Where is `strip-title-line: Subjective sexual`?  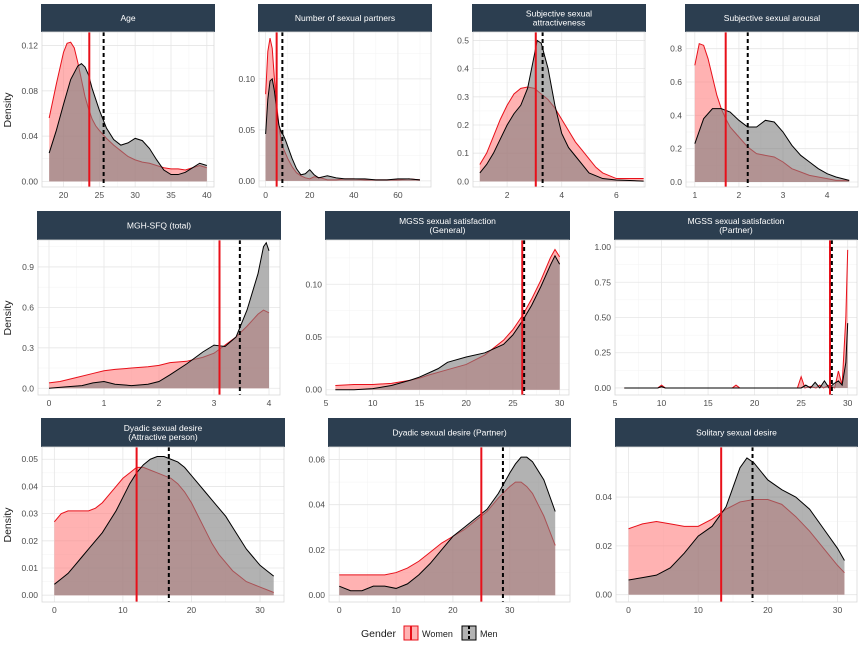 strip-title-line: Subjective sexual is located at coordinates (559, 14).